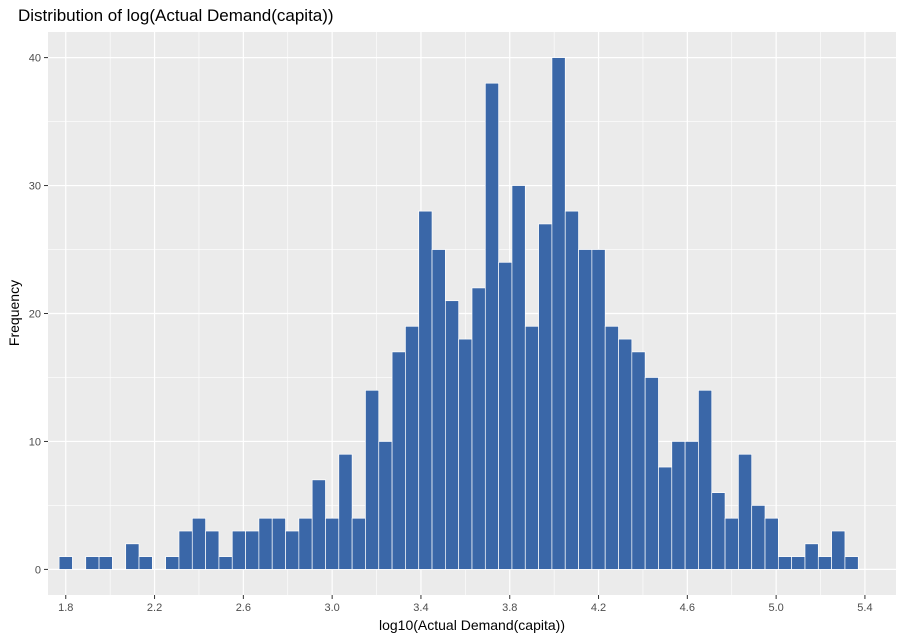  Describe the element at coordinates (38, 570) in the screenshot. I see `y-tick-label: 0` at that location.